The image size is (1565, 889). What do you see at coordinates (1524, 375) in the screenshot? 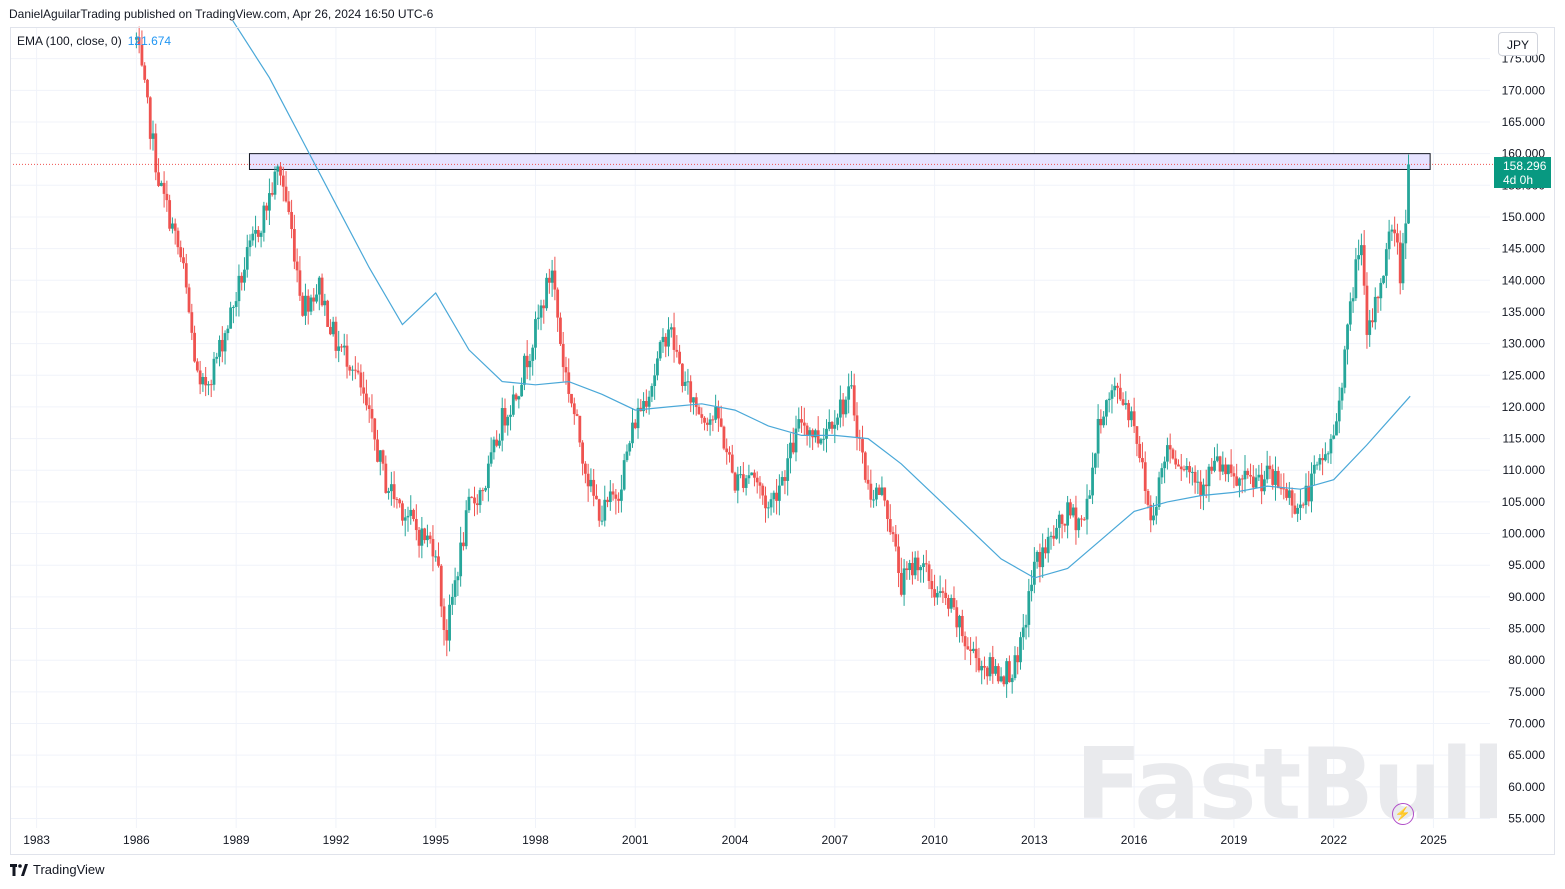
I see `y-tick-label: 125.000` at bounding box center [1524, 375].